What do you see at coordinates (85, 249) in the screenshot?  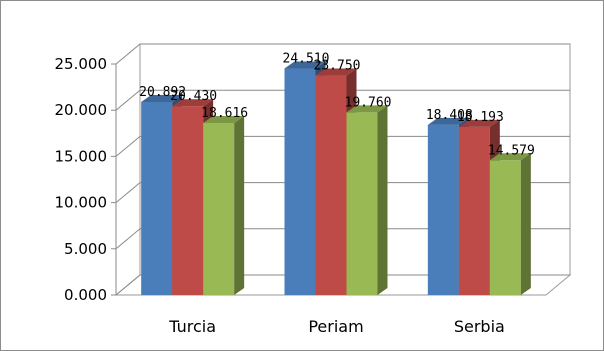 I see `y-tick-label: 5.000` at bounding box center [85, 249].